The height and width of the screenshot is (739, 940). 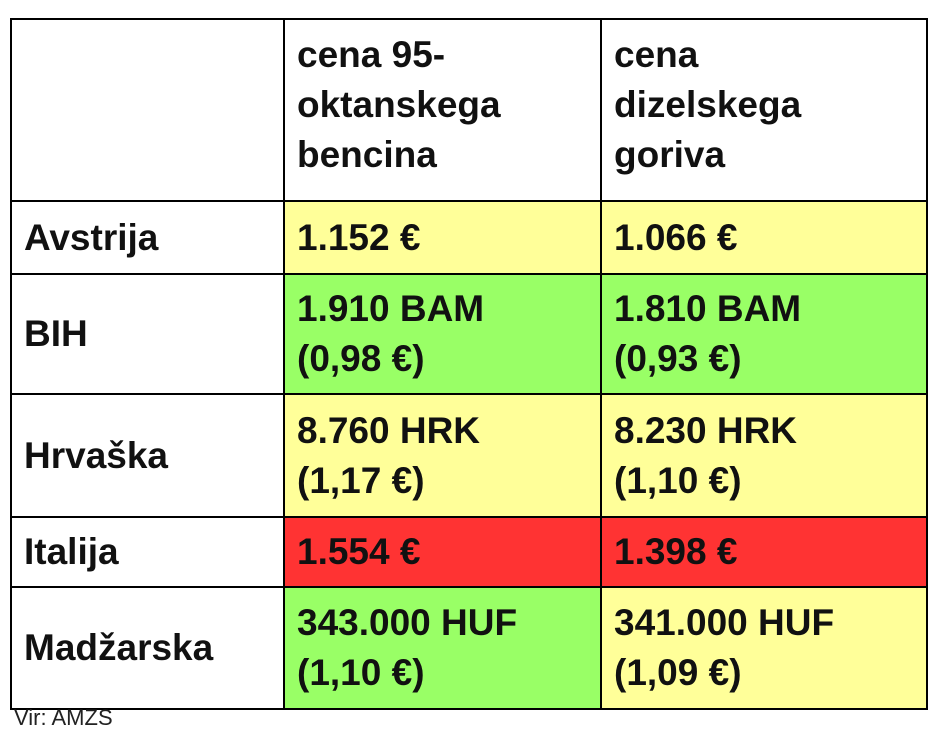 What do you see at coordinates (764, 110) in the screenshot?
I see `header-diesel: cena dizelskega goriva` at bounding box center [764, 110].